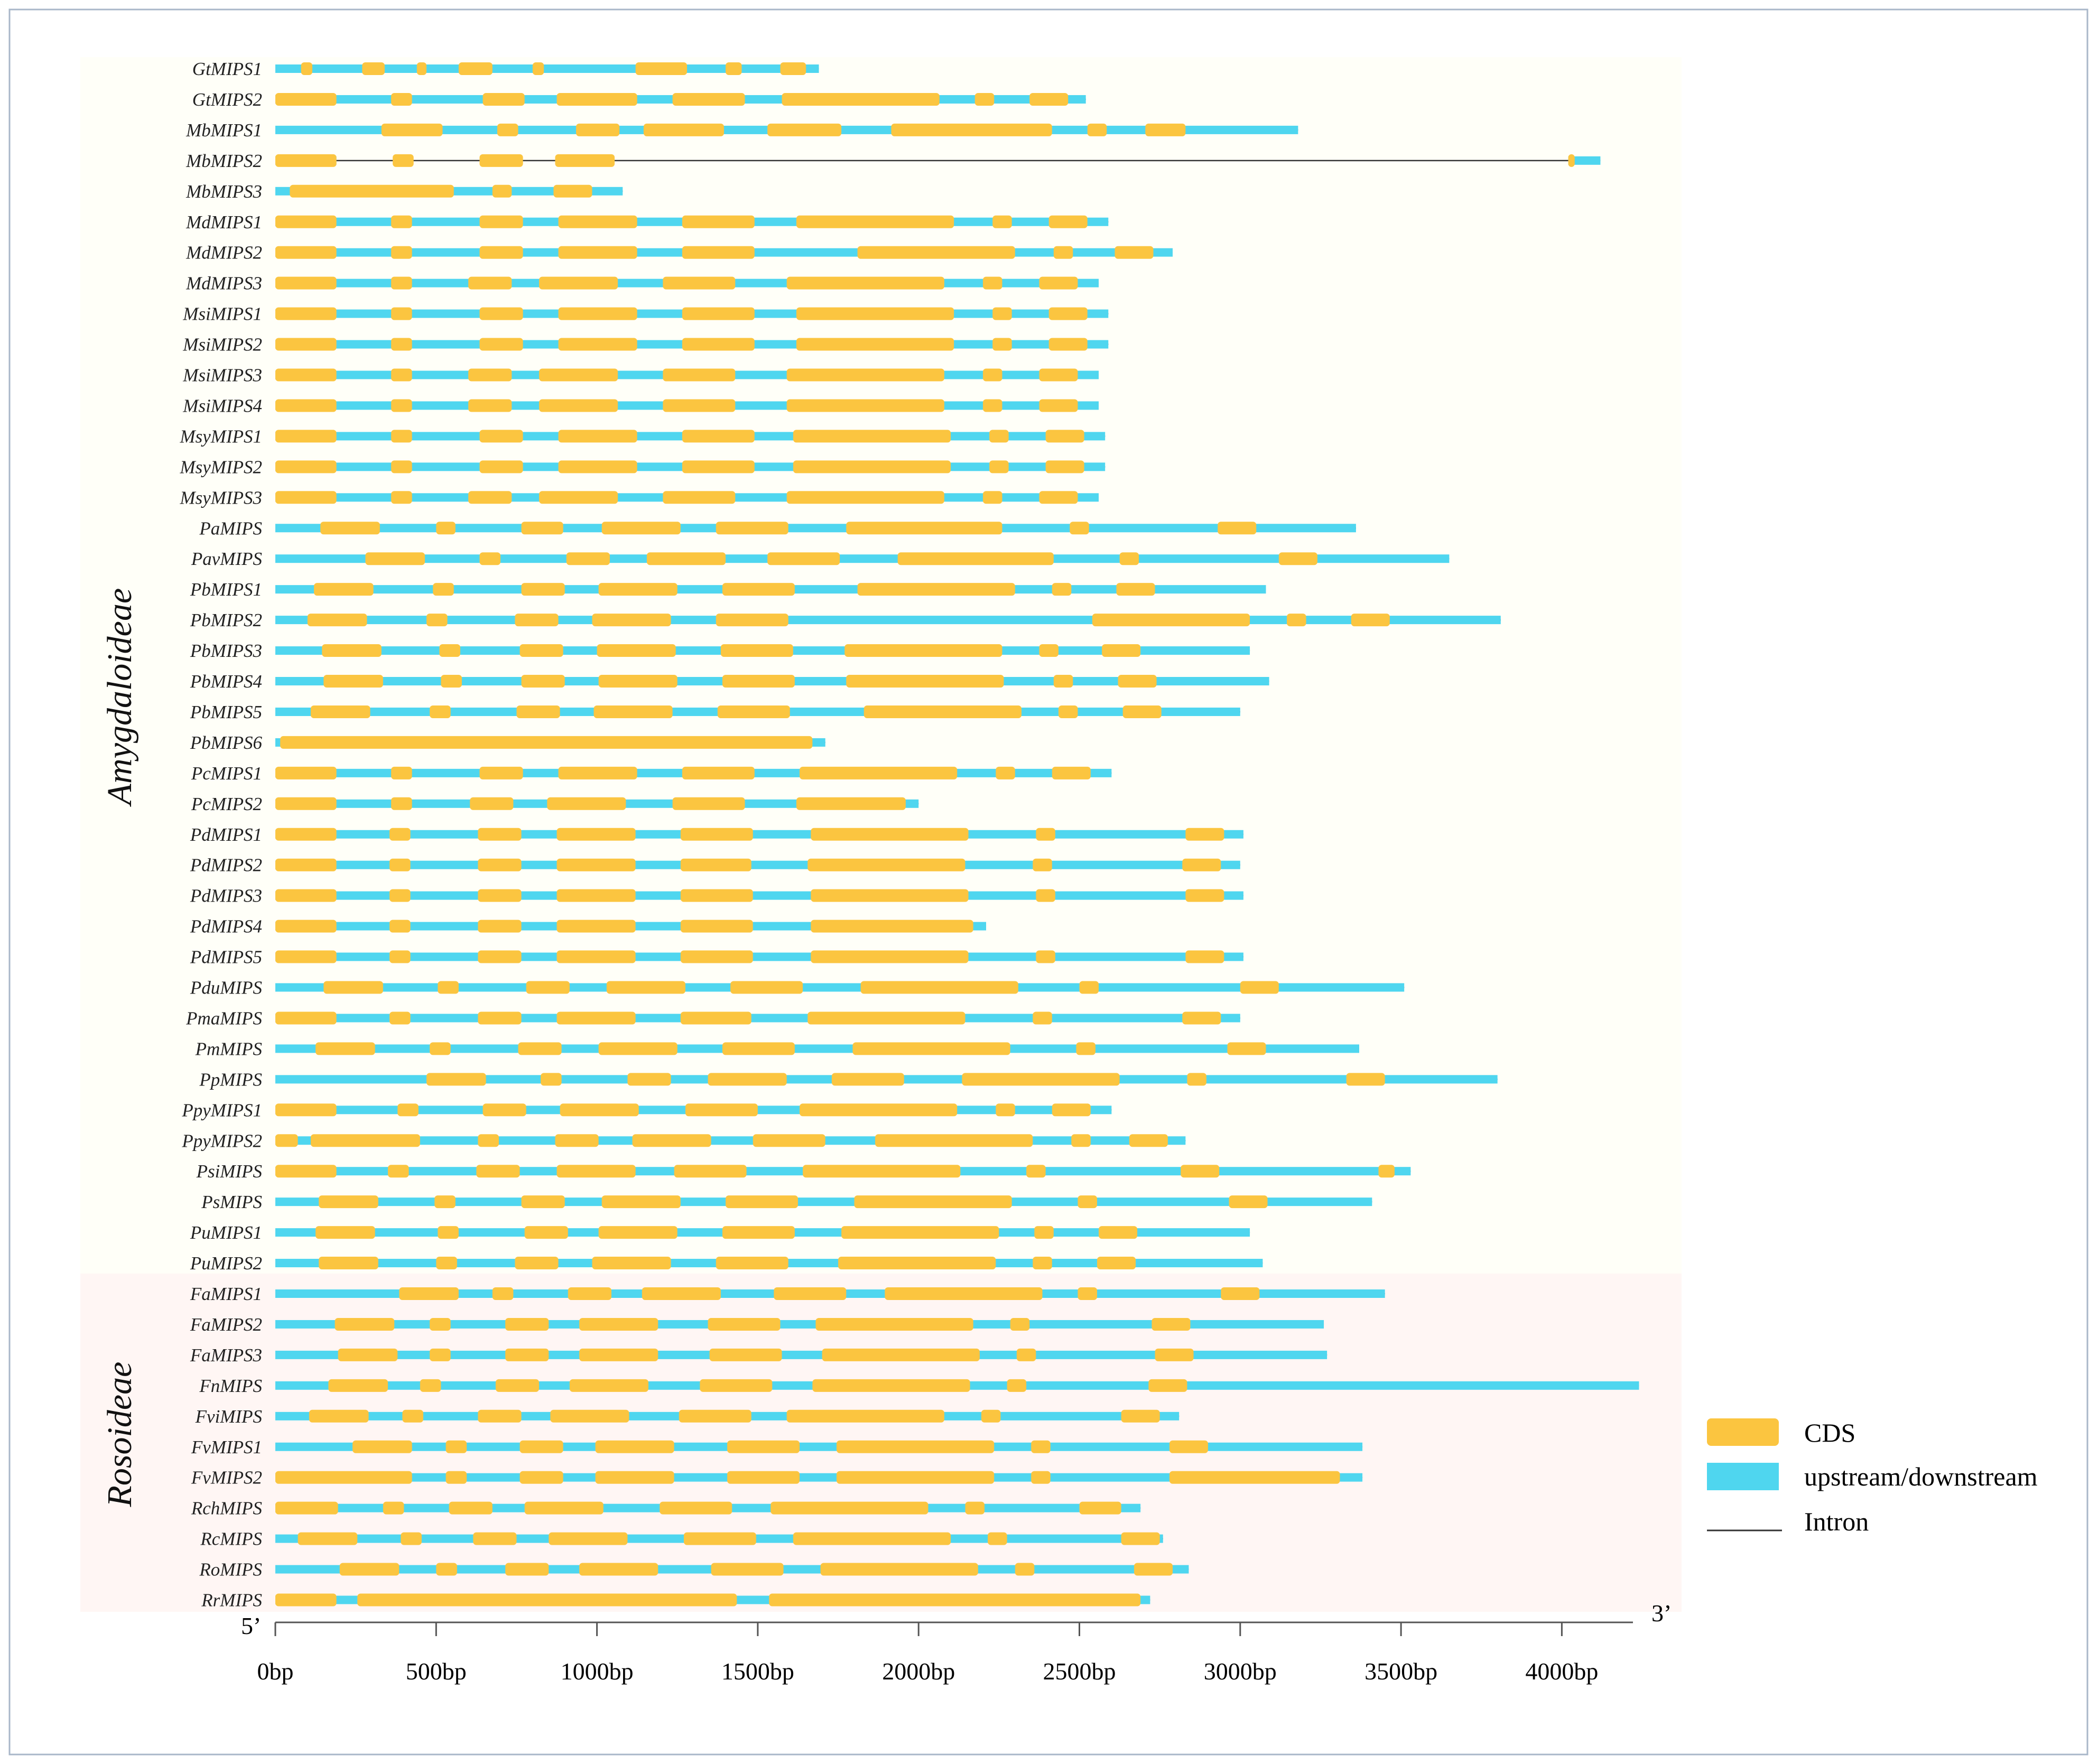 The image size is (2098, 1764). Describe the element at coordinates (759, 1355) in the screenshot. I see `gene-row: FaMIPS3` at that location.